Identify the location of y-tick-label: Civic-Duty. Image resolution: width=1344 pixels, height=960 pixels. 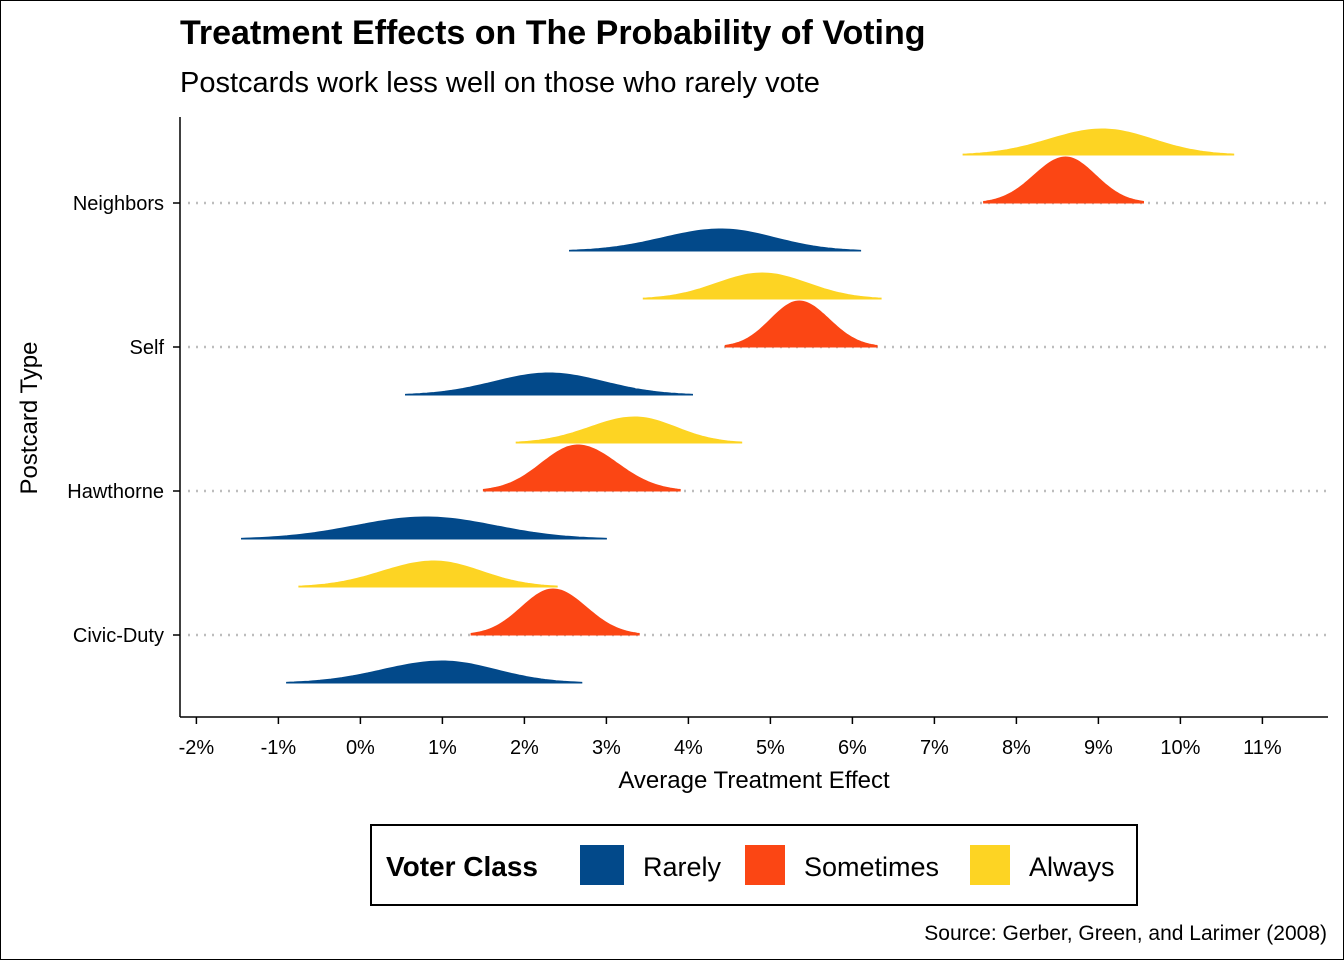
(118, 636).